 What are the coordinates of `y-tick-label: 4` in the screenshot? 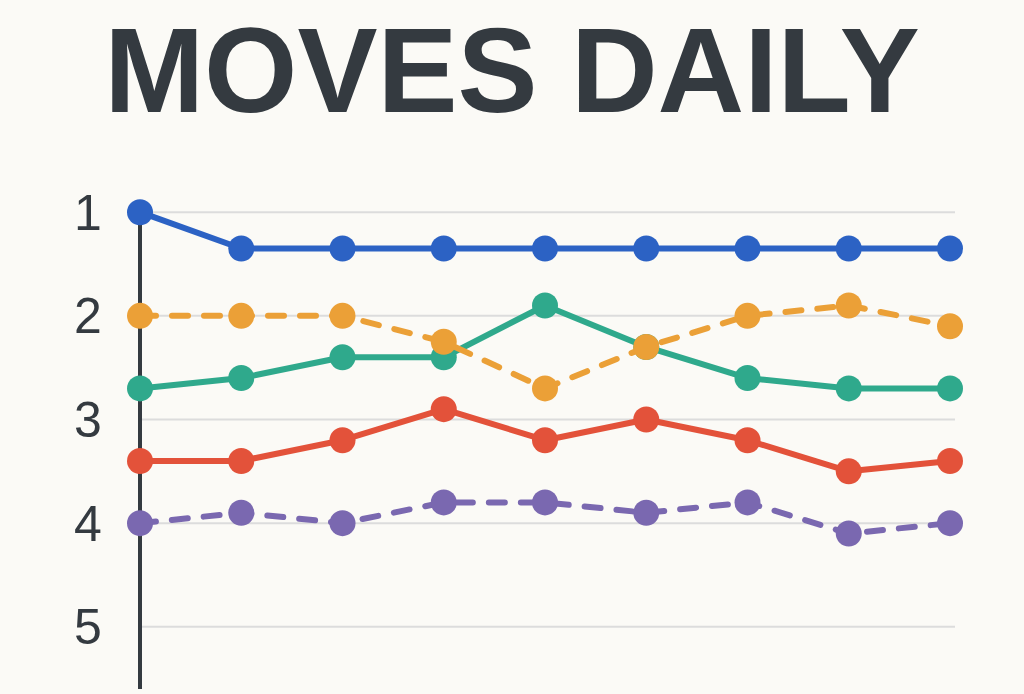 It's located at (88, 523).